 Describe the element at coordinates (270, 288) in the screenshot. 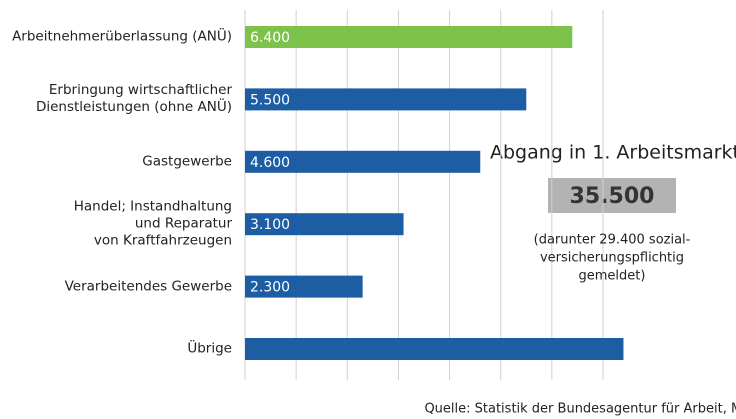

I see `value-label: 2.300` at that location.